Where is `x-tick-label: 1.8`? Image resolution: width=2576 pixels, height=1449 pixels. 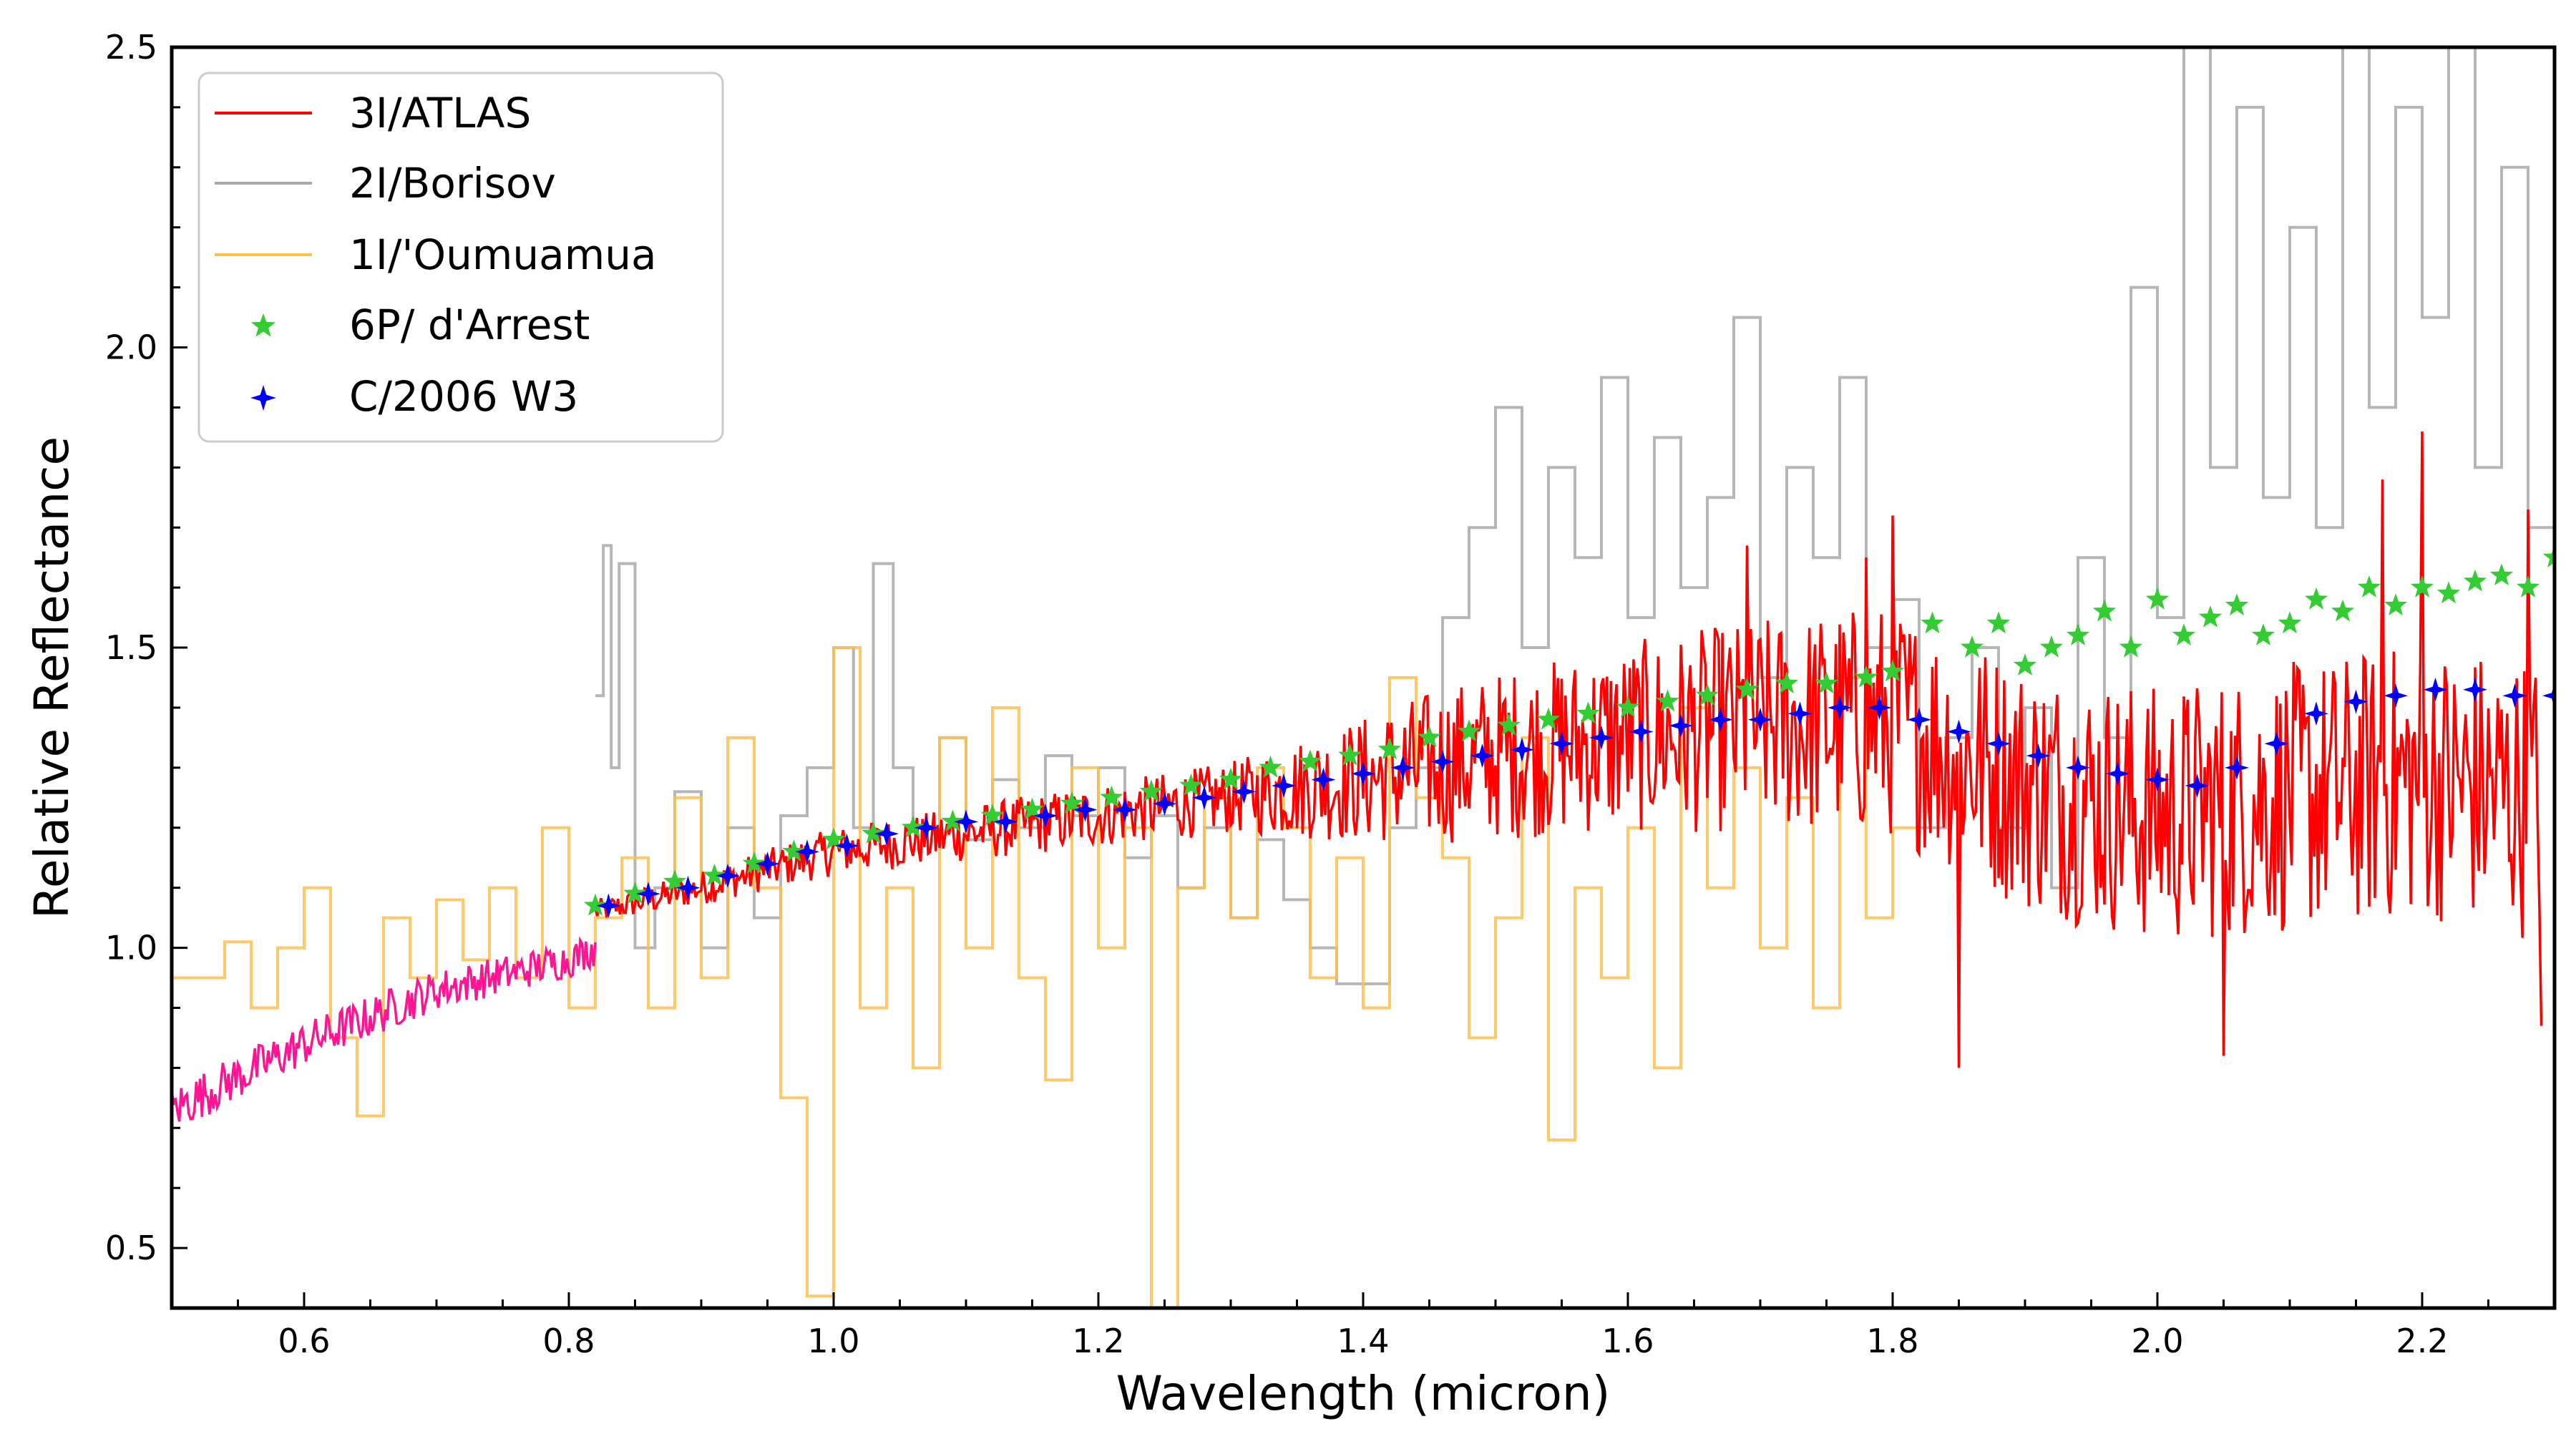 x-tick-label: 1.8 is located at coordinates (1892, 1341).